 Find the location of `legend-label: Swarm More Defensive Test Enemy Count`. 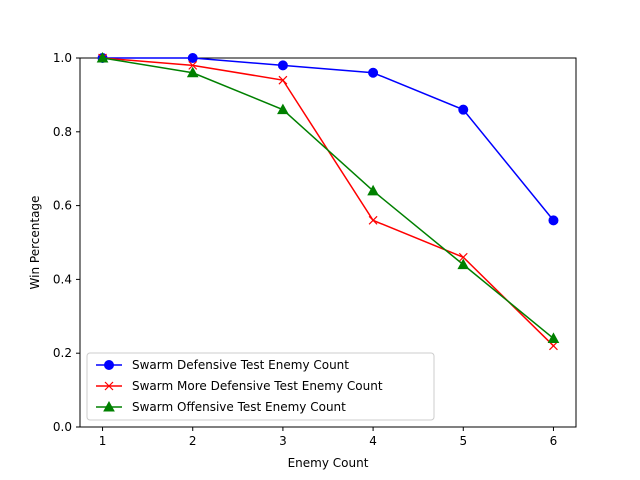

legend-label: Swarm More Defensive Test Enemy Count is located at coordinates (257, 386).